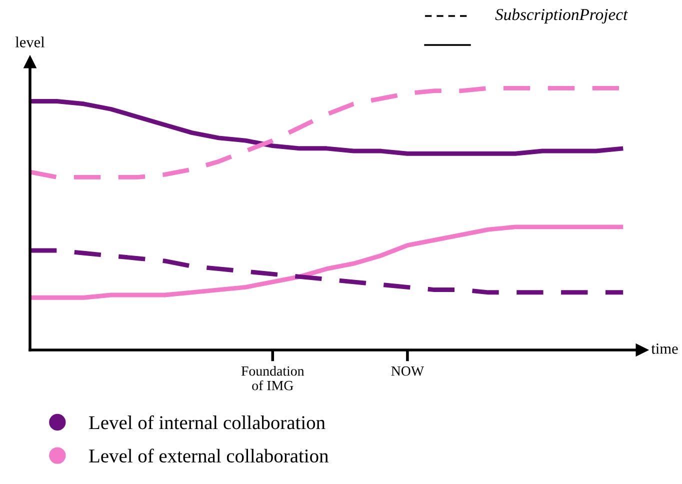  I want to click on legend-label: Level of internal collaboration, so click(207, 422).